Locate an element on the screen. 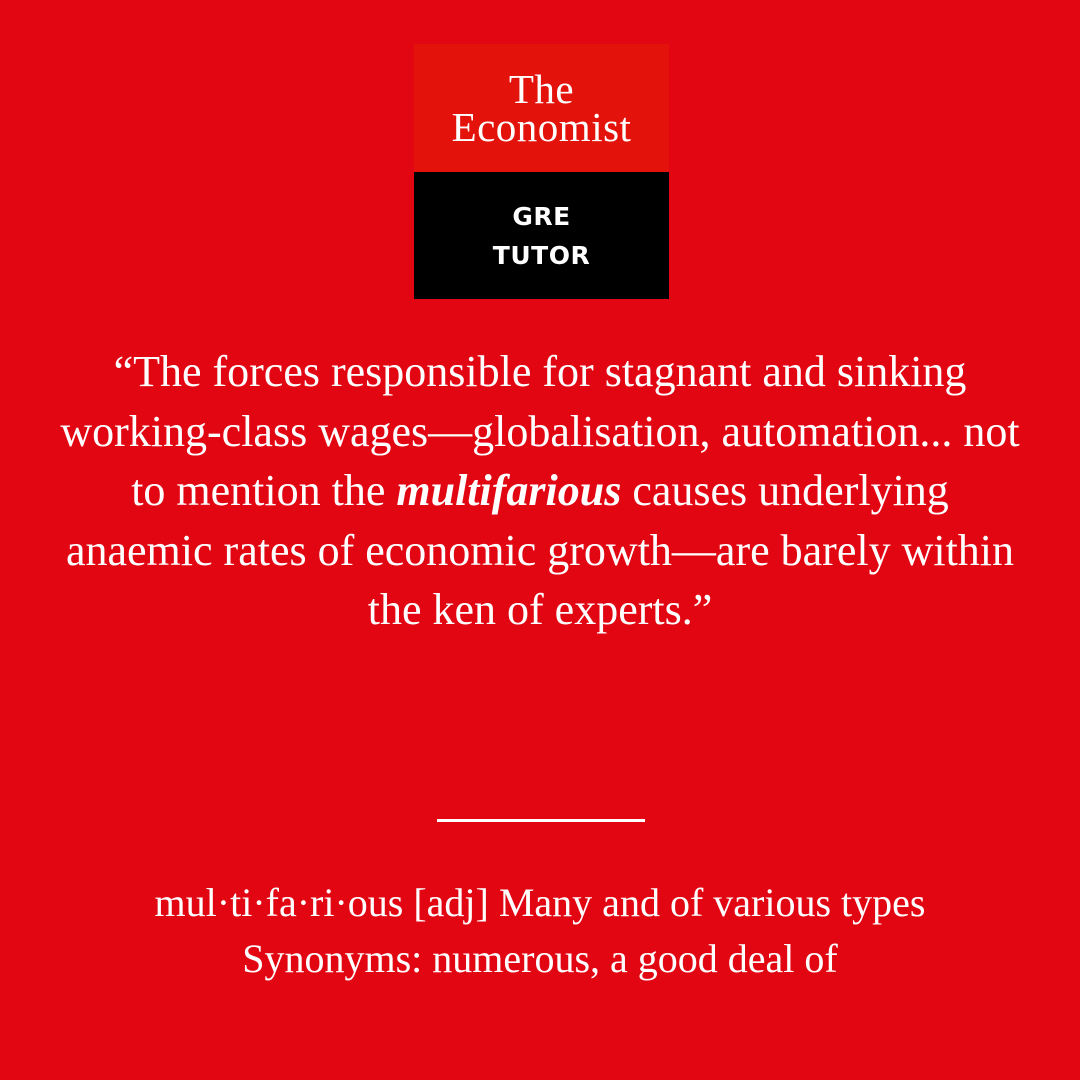  logo-subtitle-tutor: TUTOR is located at coordinates (541, 255).